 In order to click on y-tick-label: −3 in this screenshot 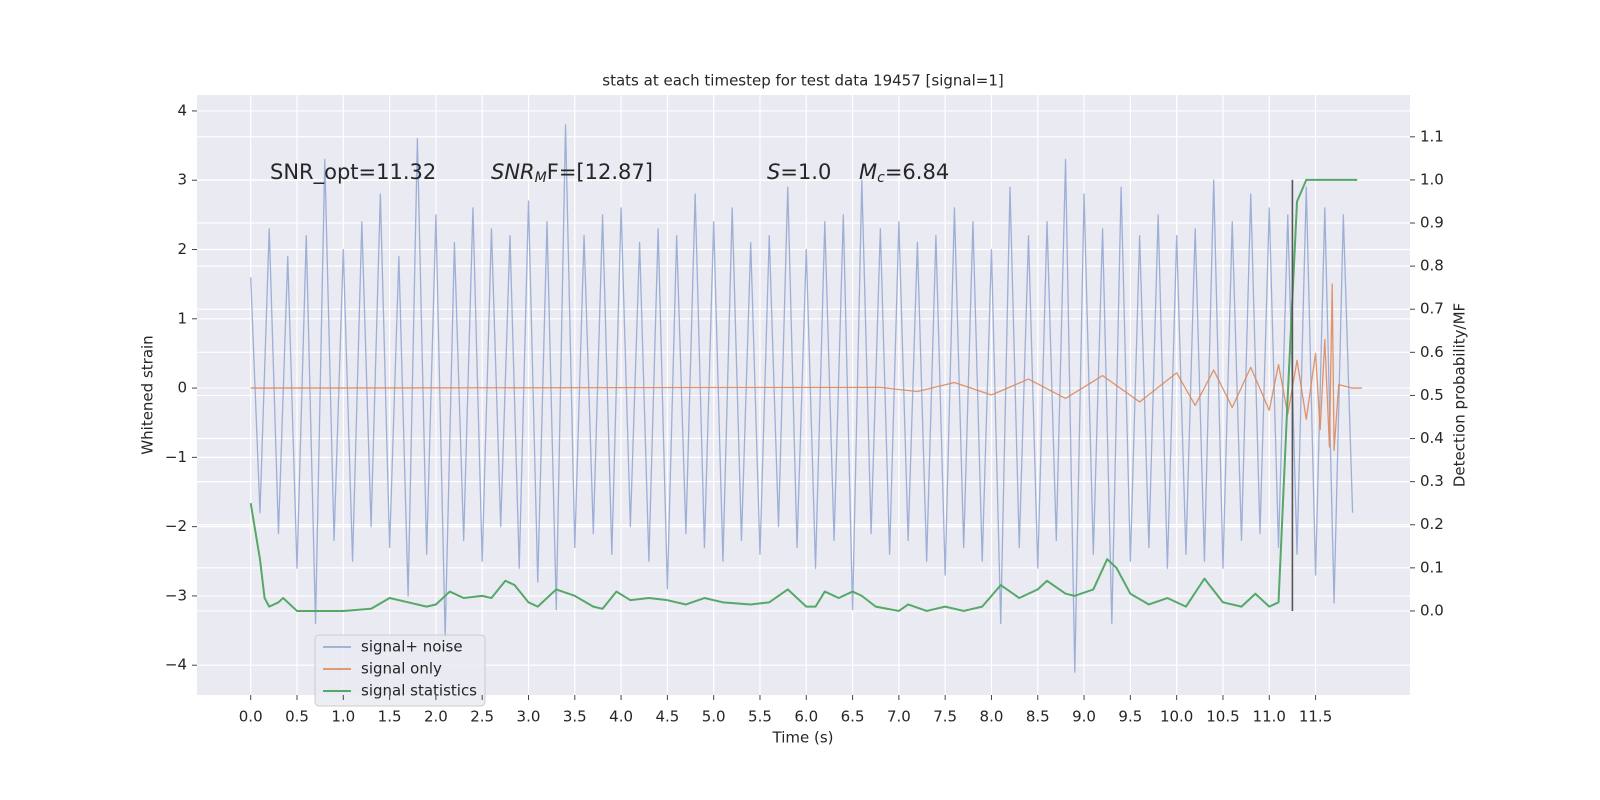, I will do `click(176, 595)`.